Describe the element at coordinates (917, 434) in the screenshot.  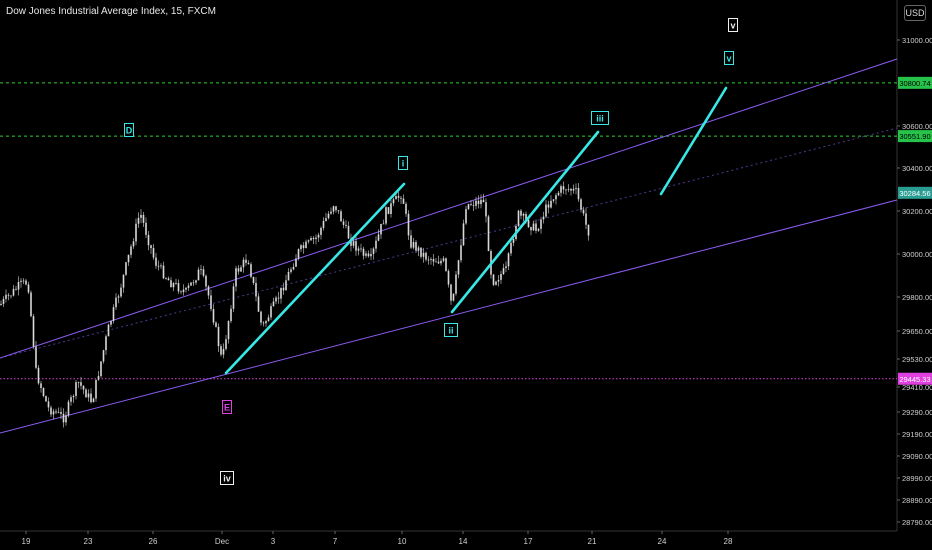
I see `y-tick-label: 29190.00` at that location.